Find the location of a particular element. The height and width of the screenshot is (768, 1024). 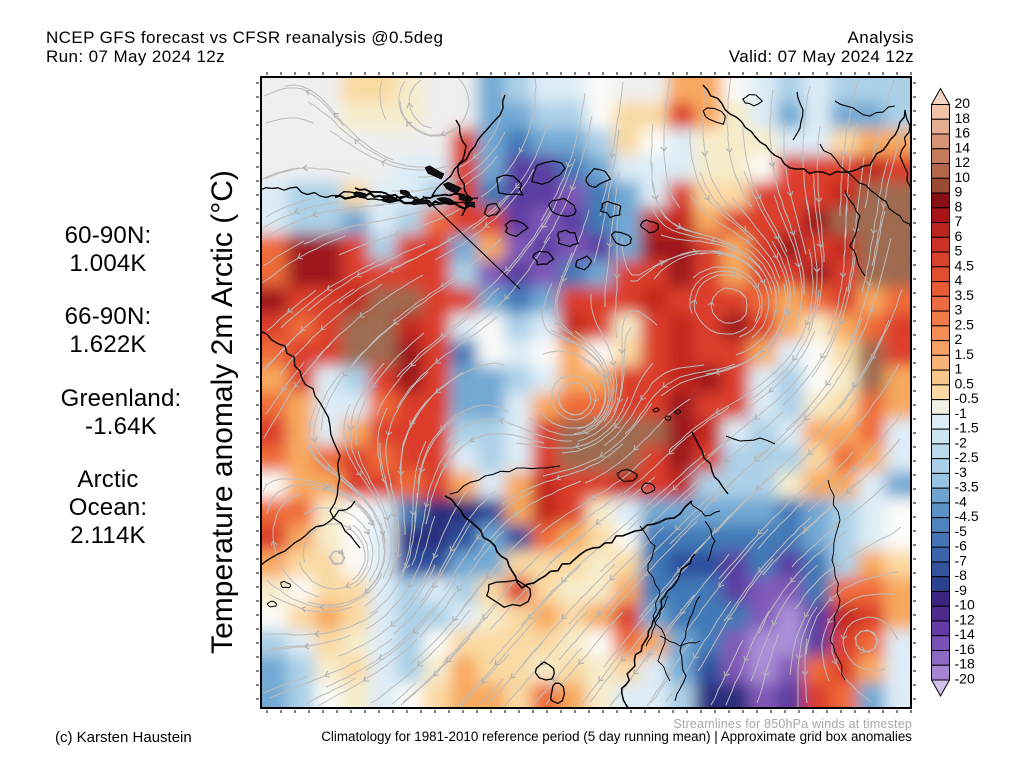

svg-text: 2 is located at coordinates (959, 339).